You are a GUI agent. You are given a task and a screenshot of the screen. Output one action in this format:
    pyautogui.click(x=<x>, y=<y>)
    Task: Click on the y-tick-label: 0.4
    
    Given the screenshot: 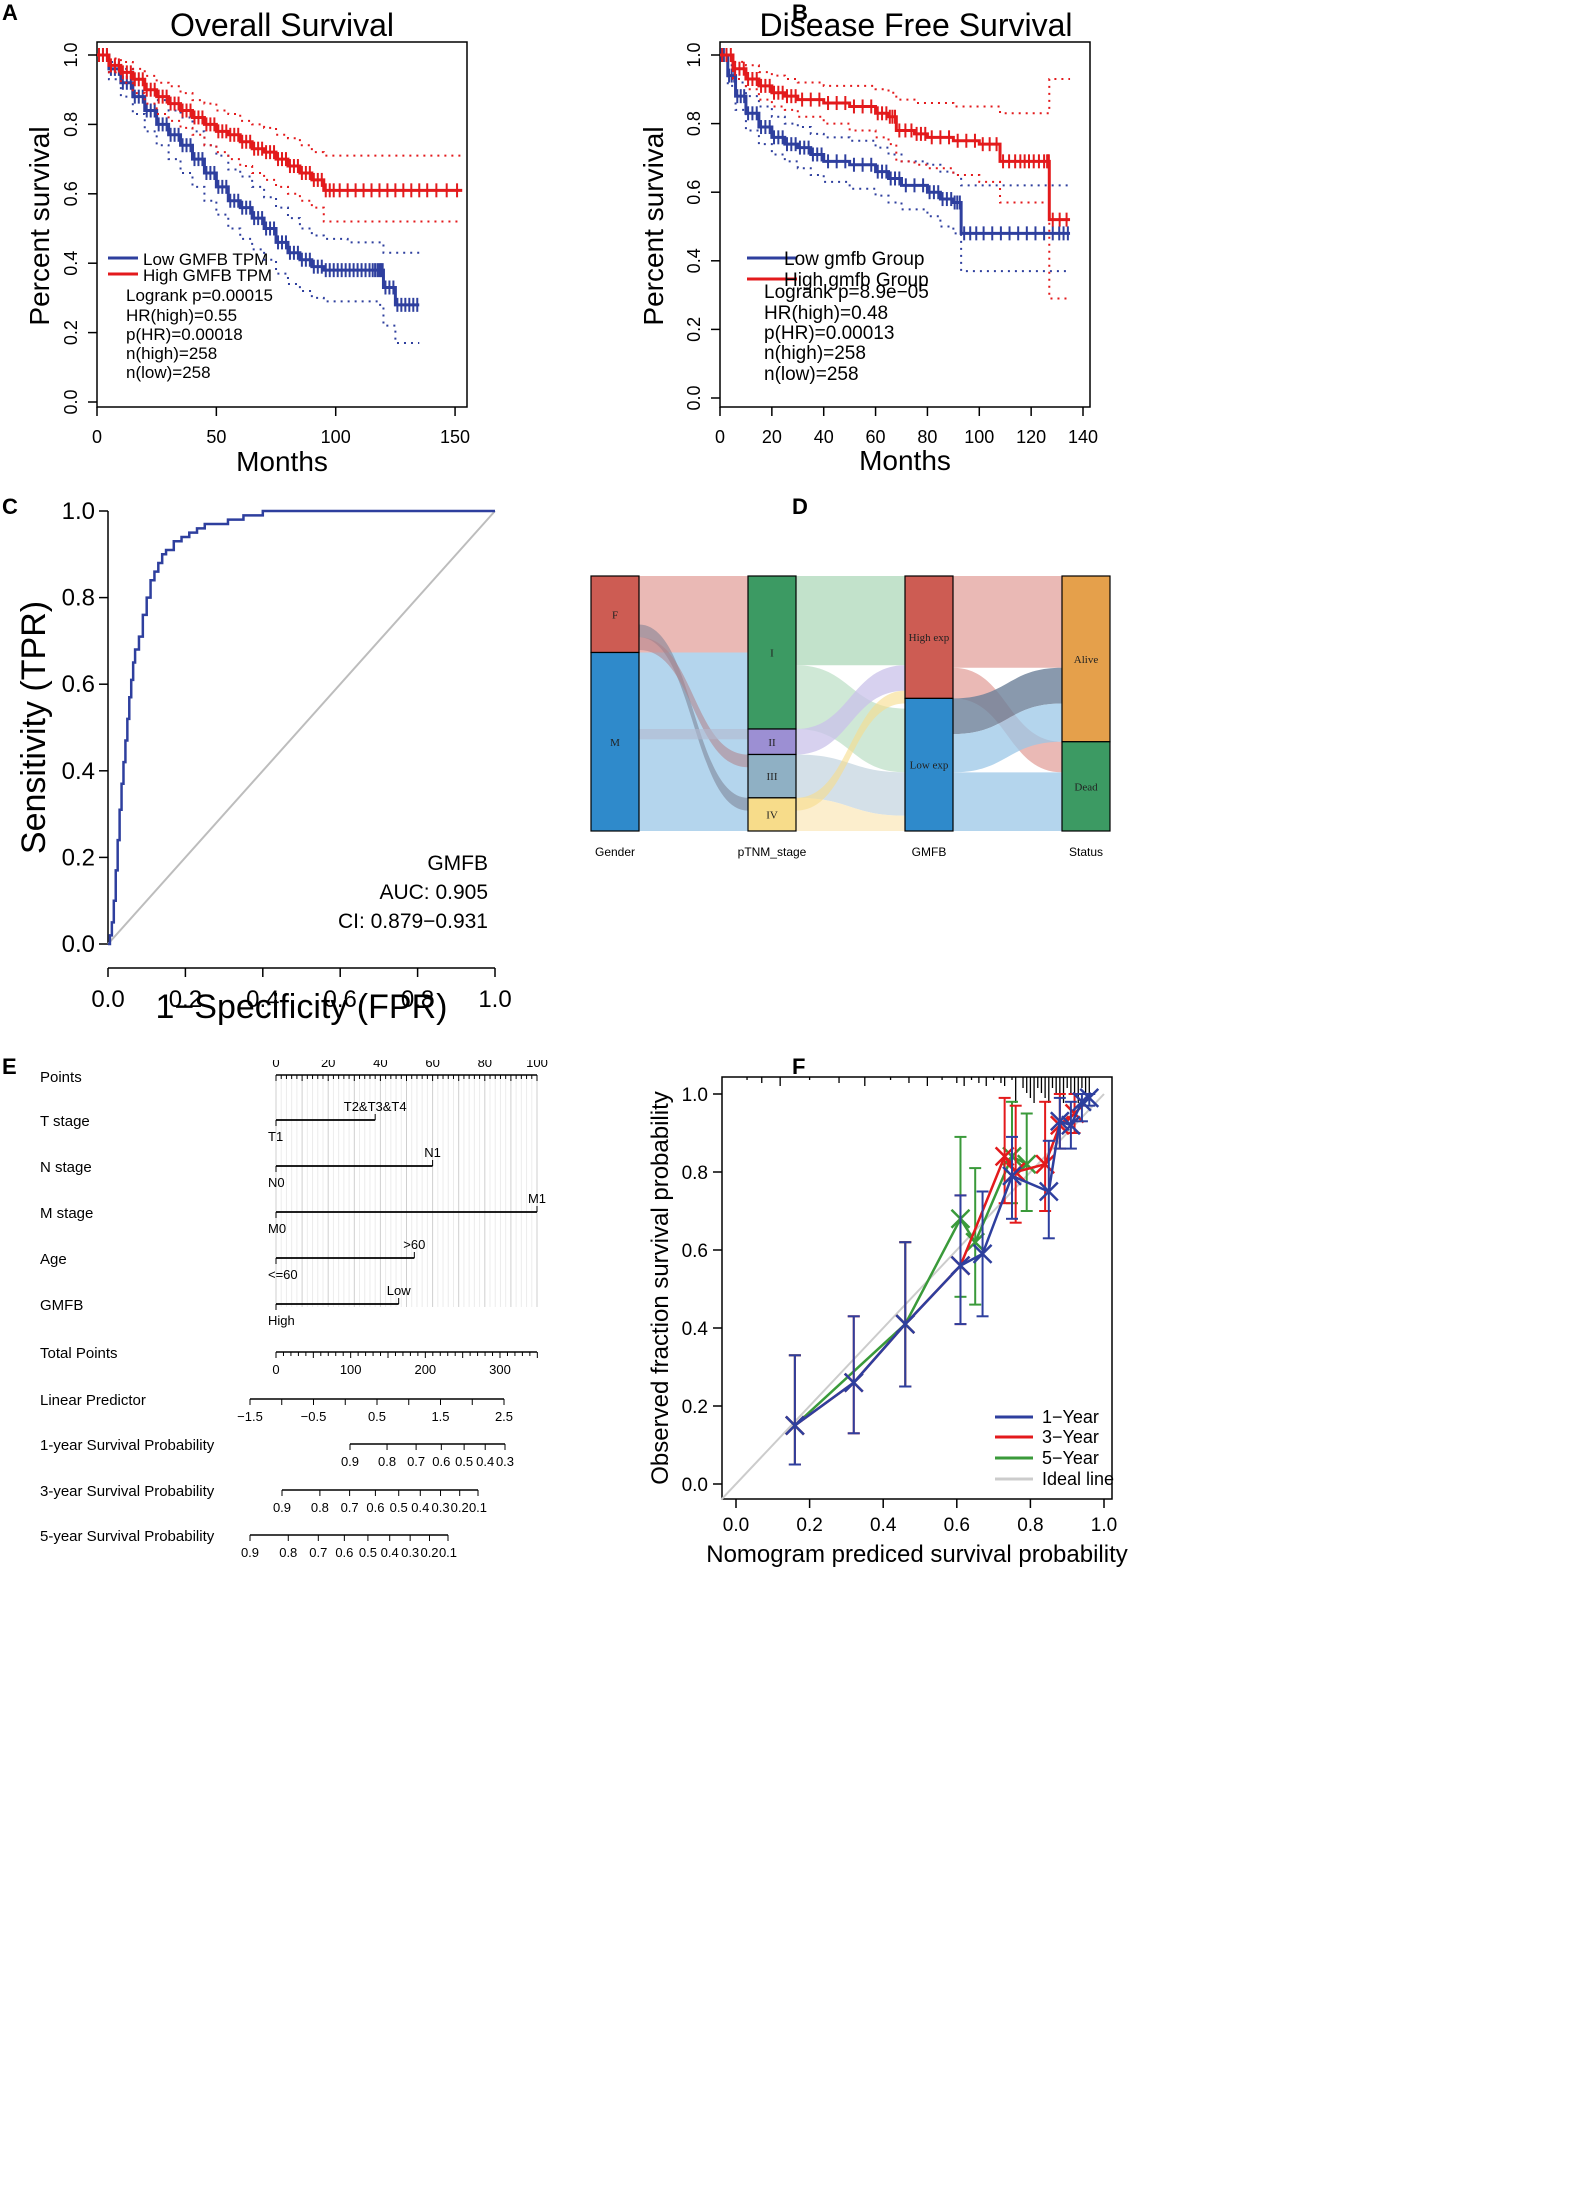 What is the action you would take?
    pyautogui.click(x=78, y=771)
    